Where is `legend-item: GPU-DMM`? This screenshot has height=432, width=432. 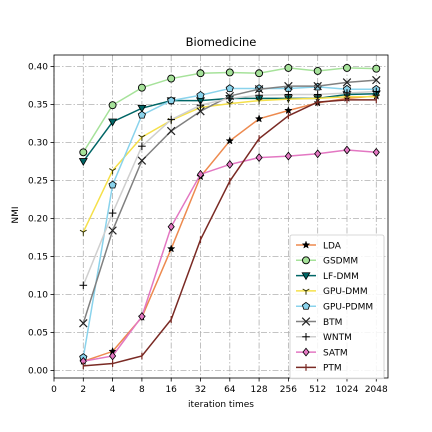 legend-item: GPU-DMM is located at coordinates (332, 292).